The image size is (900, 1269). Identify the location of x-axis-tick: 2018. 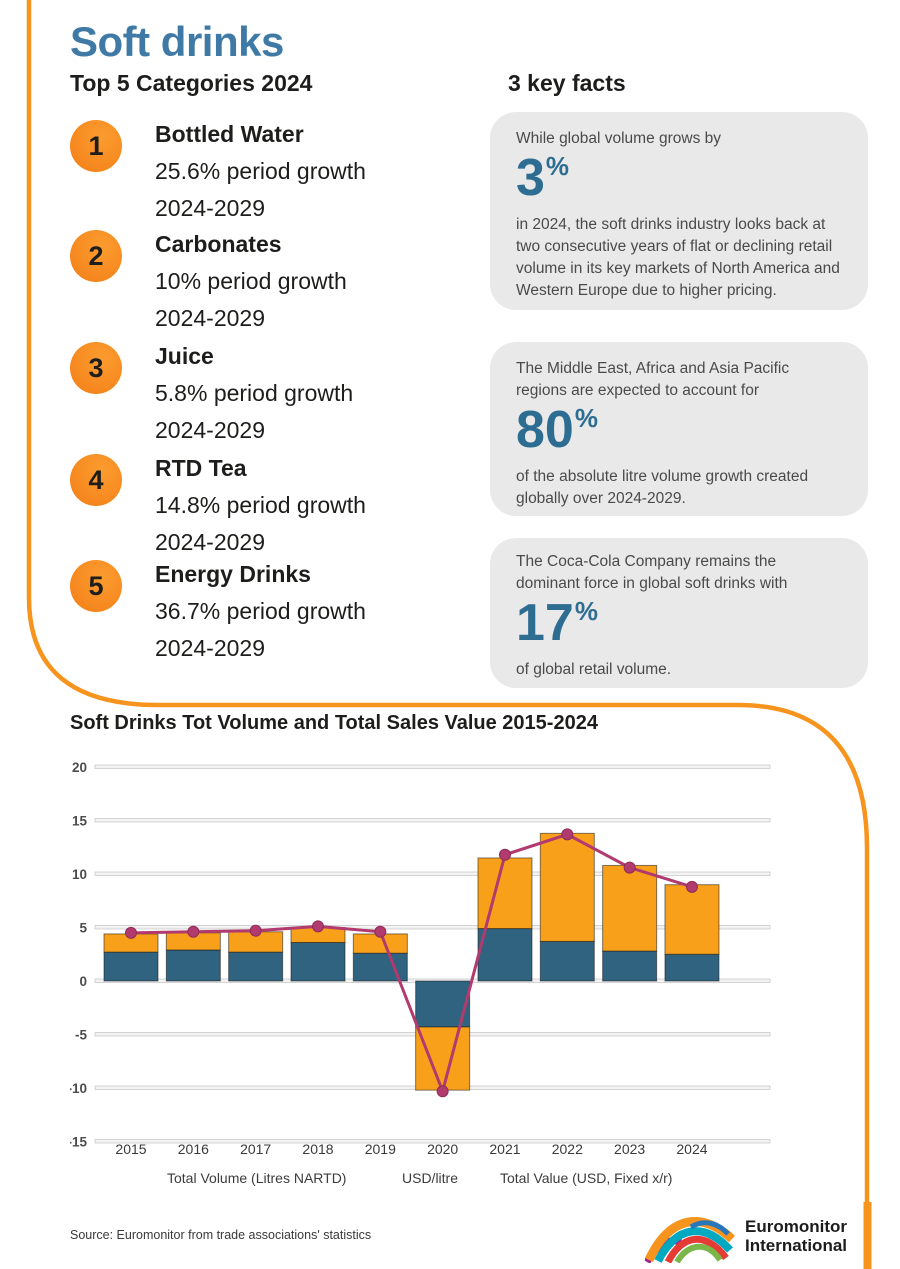
(317, 1149).